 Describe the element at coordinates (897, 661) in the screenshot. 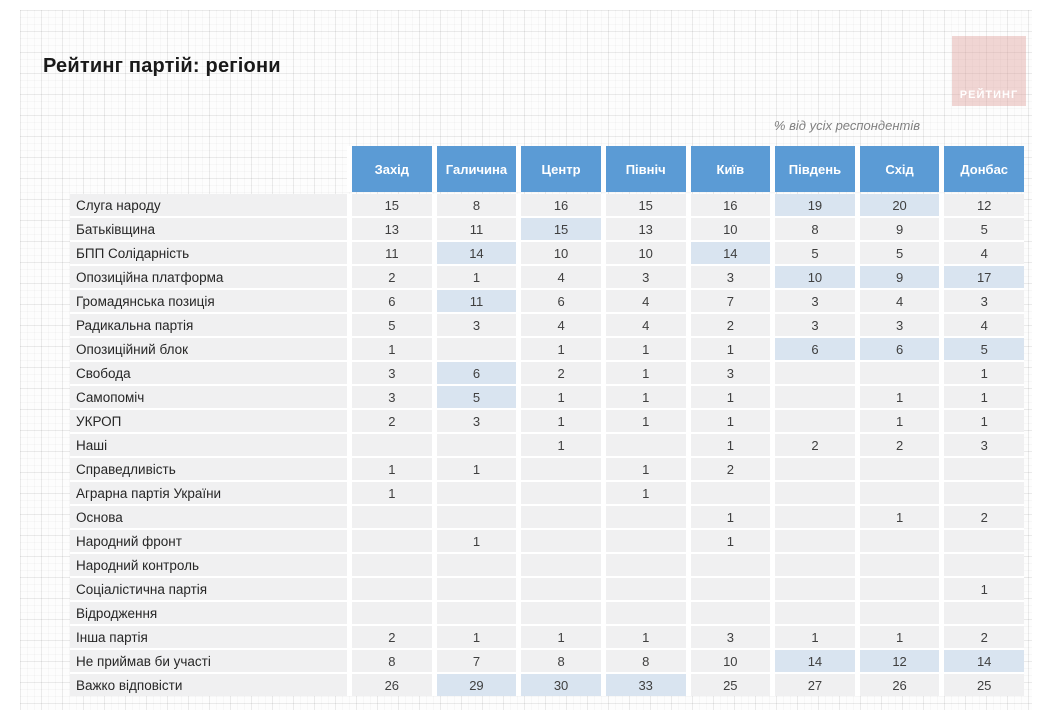

I see `data-cell: 12` at that location.